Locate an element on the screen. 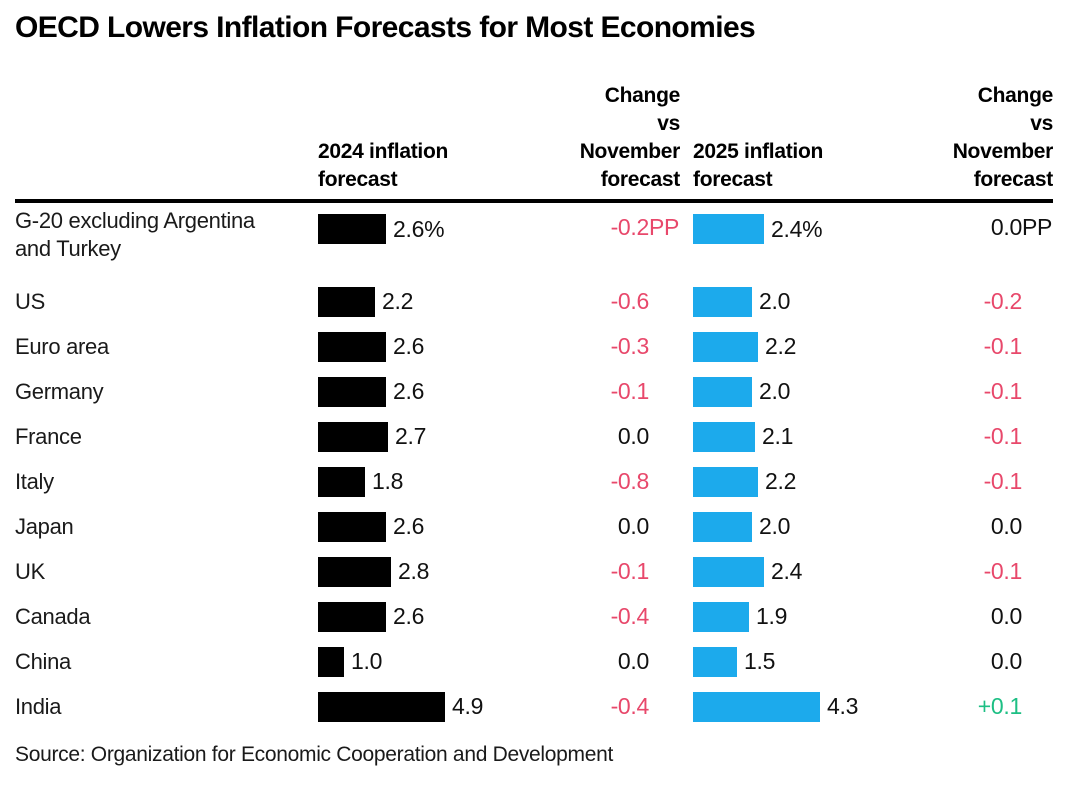 Image resolution: width=1080 pixels, height=800 pixels. country-label: China is located at coordinates (166, 662).